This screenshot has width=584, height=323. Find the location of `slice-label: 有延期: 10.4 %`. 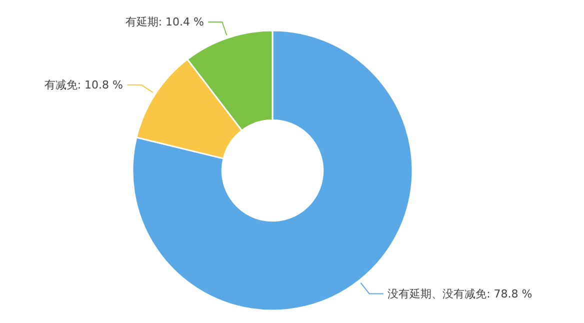

slice-label: 有延期: 10.4 % is located at coordinates (164, 21).